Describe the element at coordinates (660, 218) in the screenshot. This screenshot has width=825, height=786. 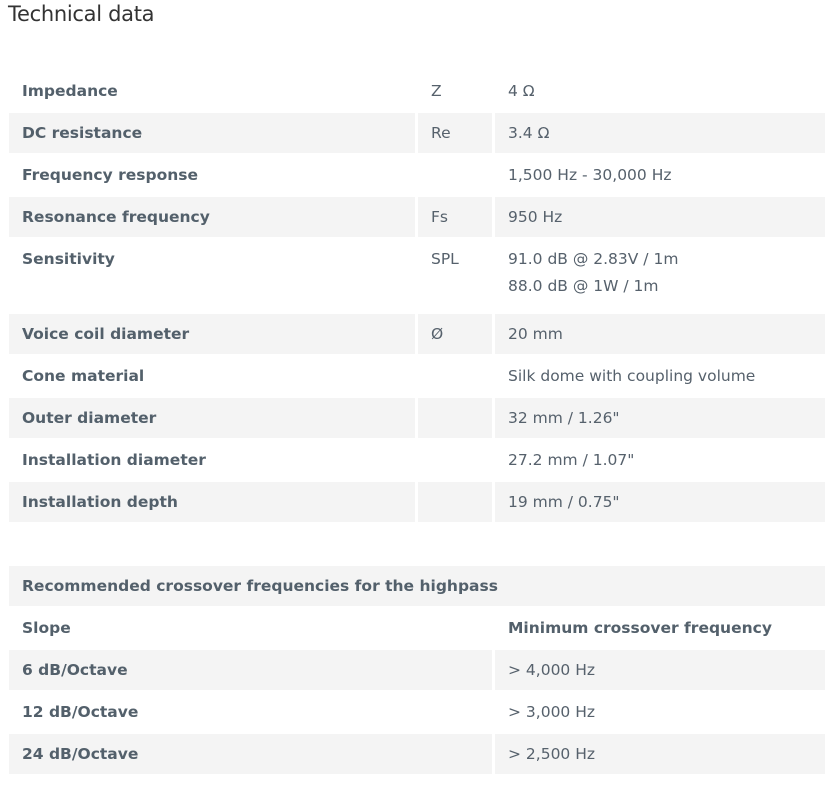
I see `spec-value: 950 Hz` at that location.